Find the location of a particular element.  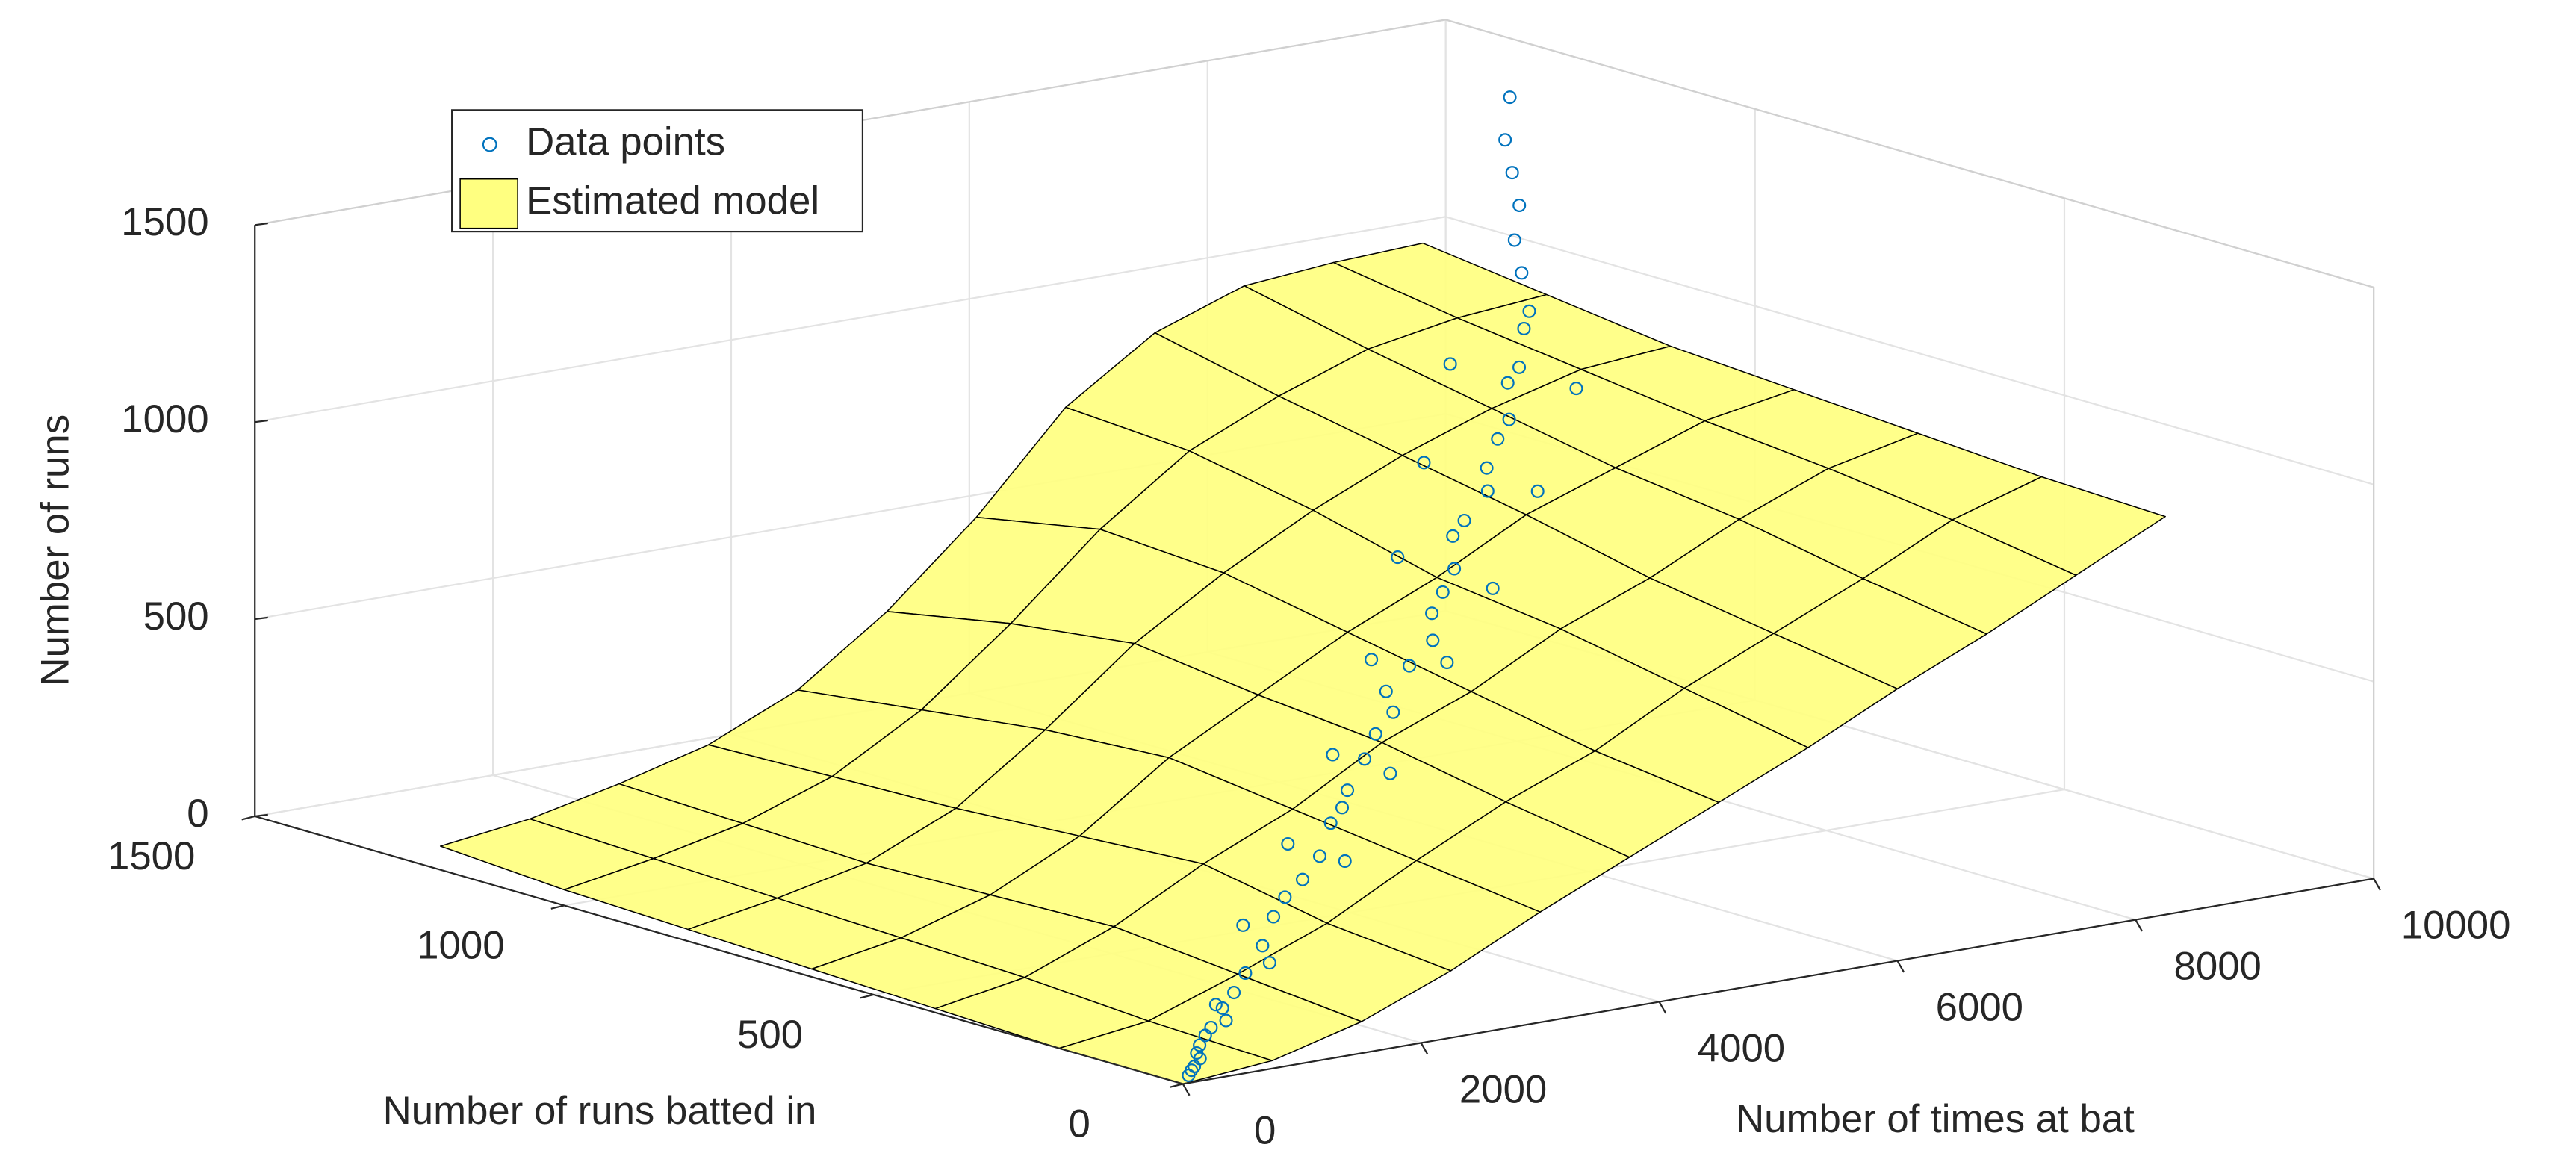

z-tick-label: 1500 is located at coordinates (165, 222).